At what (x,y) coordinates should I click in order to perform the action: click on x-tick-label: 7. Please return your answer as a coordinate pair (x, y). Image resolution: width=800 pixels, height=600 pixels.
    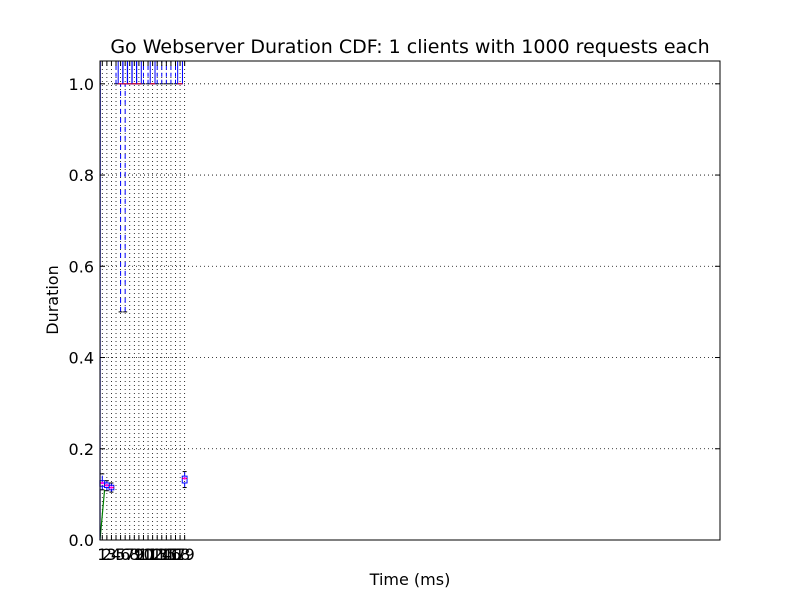
    Looking at the image, I should click on (130, 554).